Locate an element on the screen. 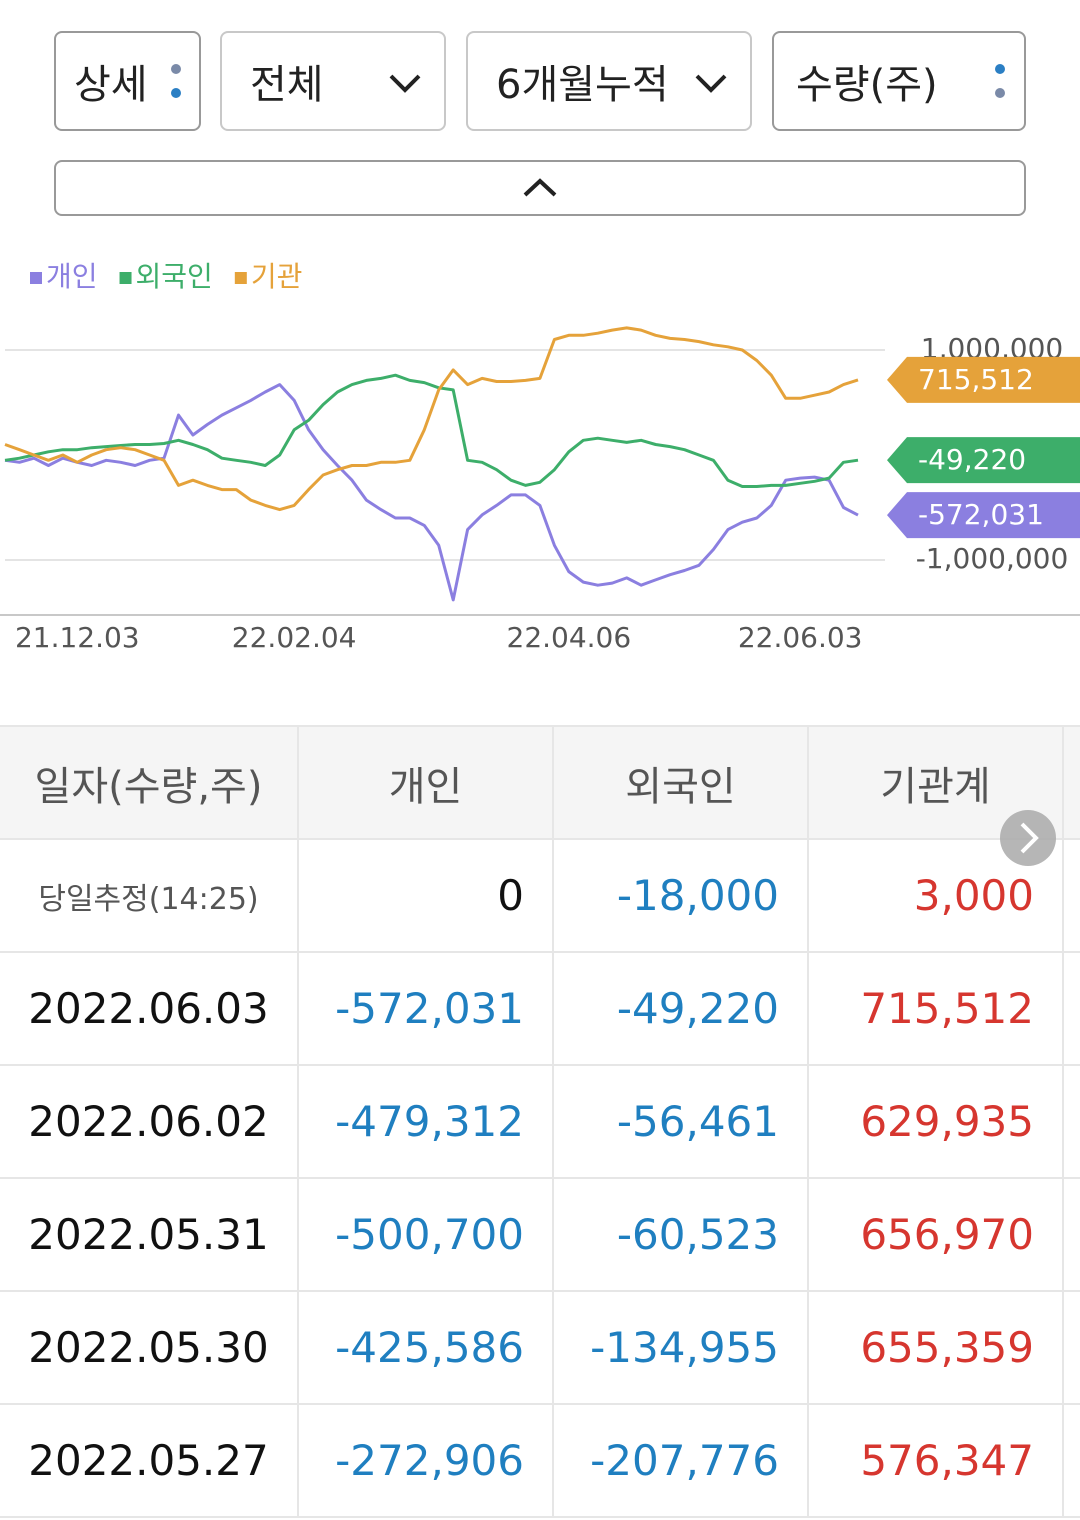  table-row: 2022.05.31 -500,700 -60,523 656,970 is located at coordinates (540, 1235).